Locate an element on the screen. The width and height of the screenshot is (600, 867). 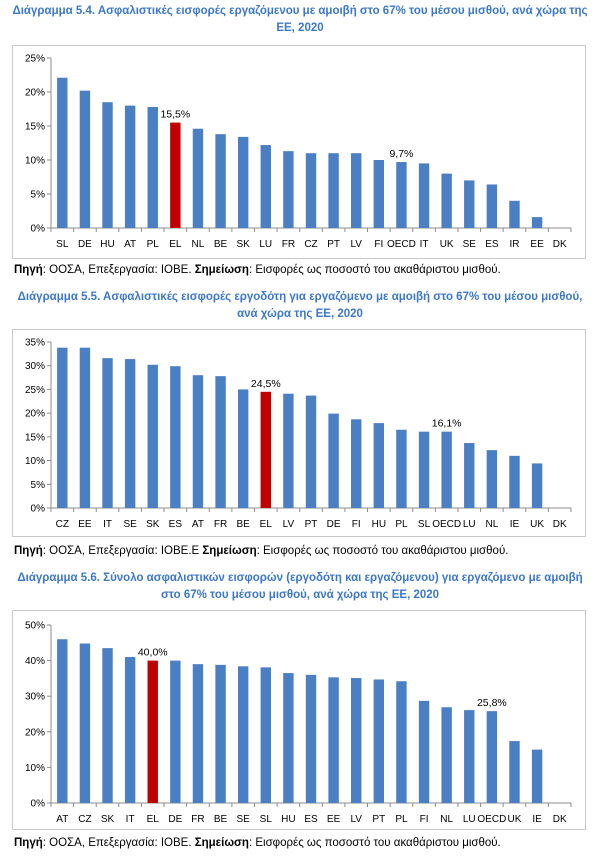
y-tick-label: 40% is located at coordinates (35, 661).